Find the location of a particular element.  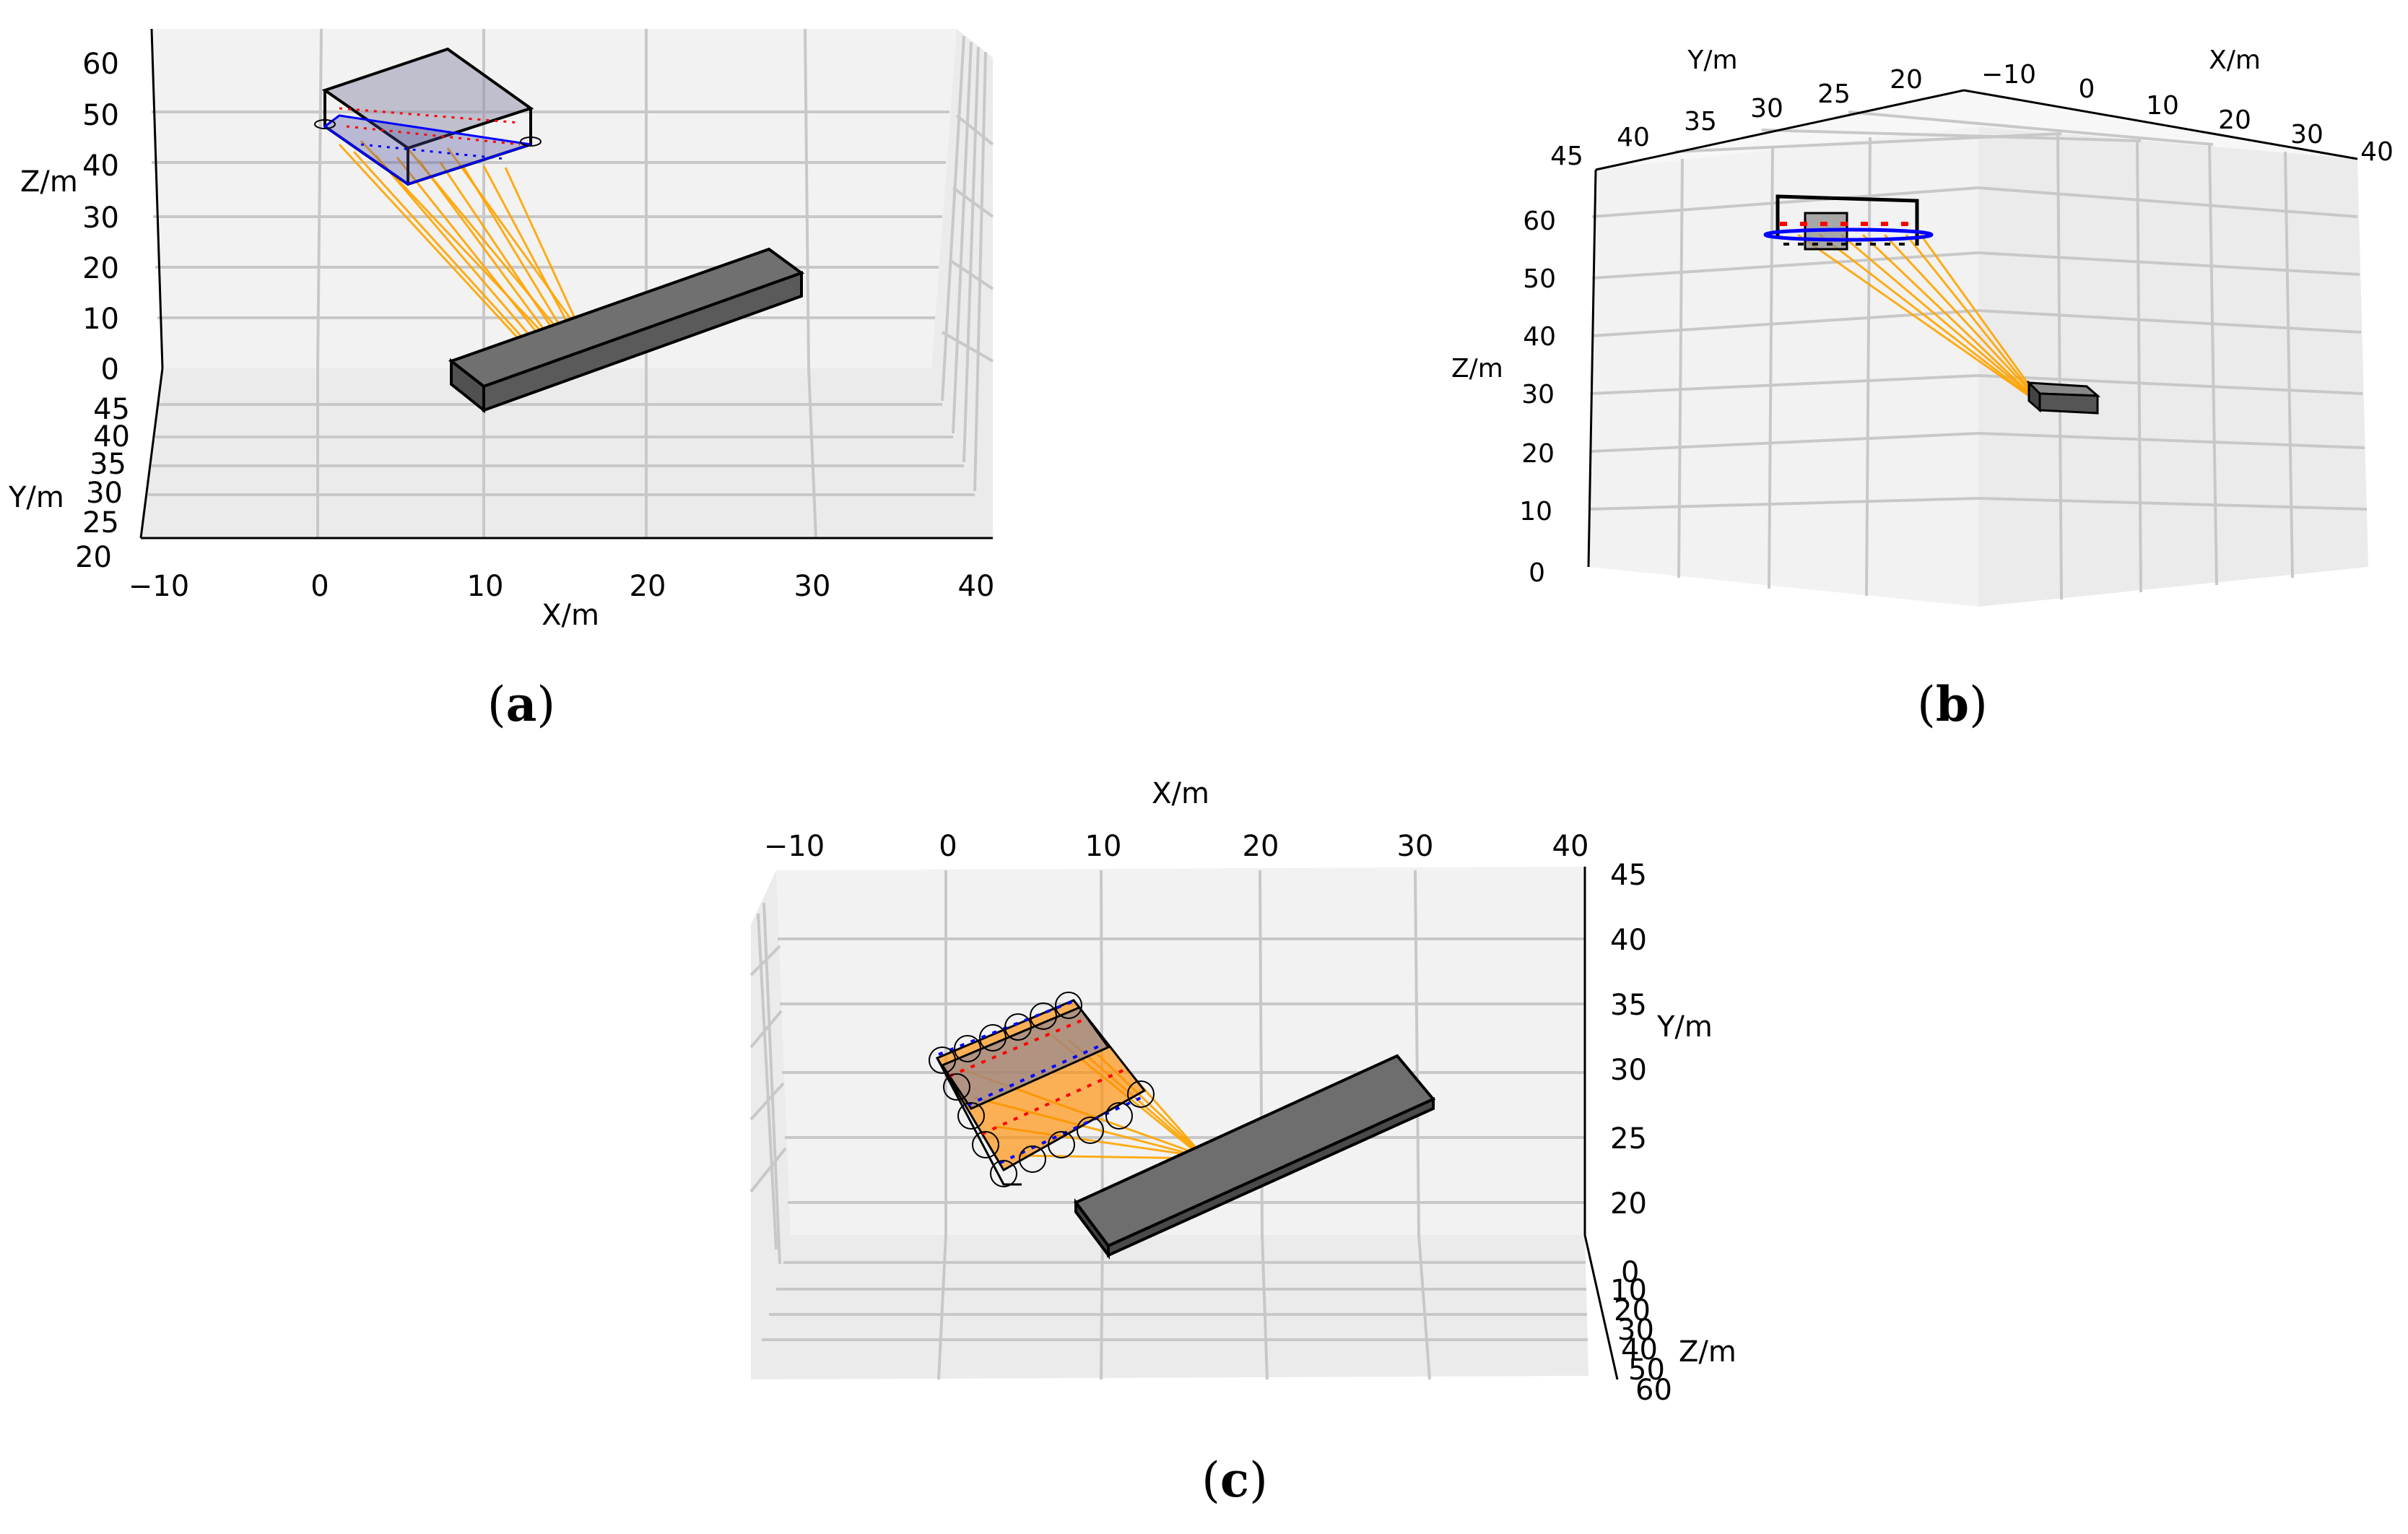

panel-c-z-tick: 30 is located at coordinates (1635, 1330).